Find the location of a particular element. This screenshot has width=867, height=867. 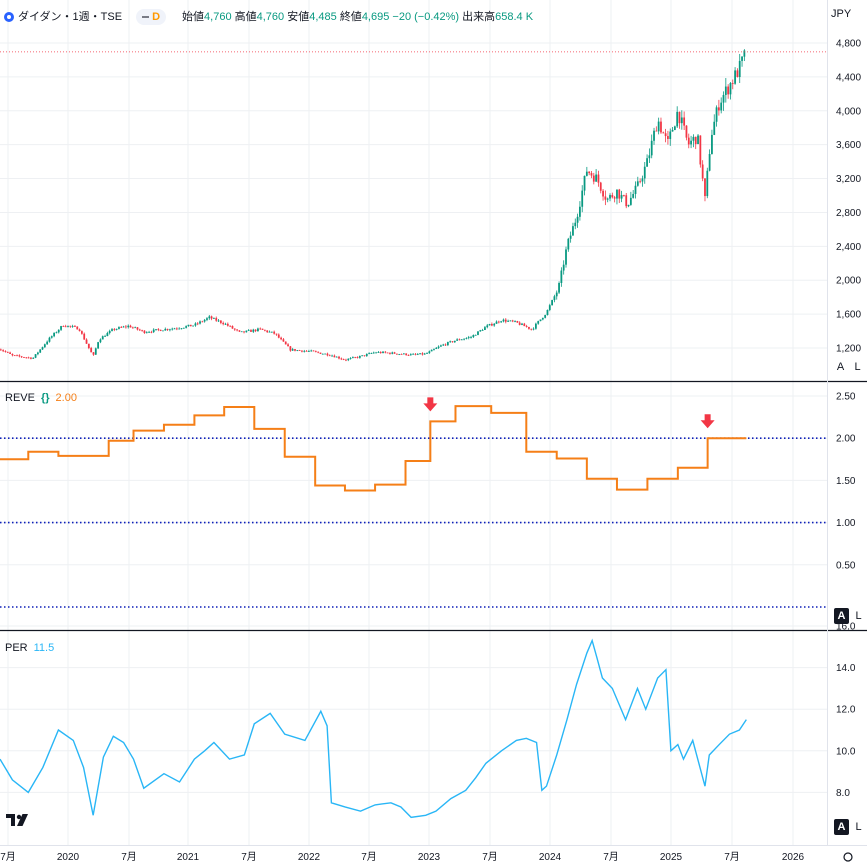

per-name: PER is located at coordinates (16, 648).